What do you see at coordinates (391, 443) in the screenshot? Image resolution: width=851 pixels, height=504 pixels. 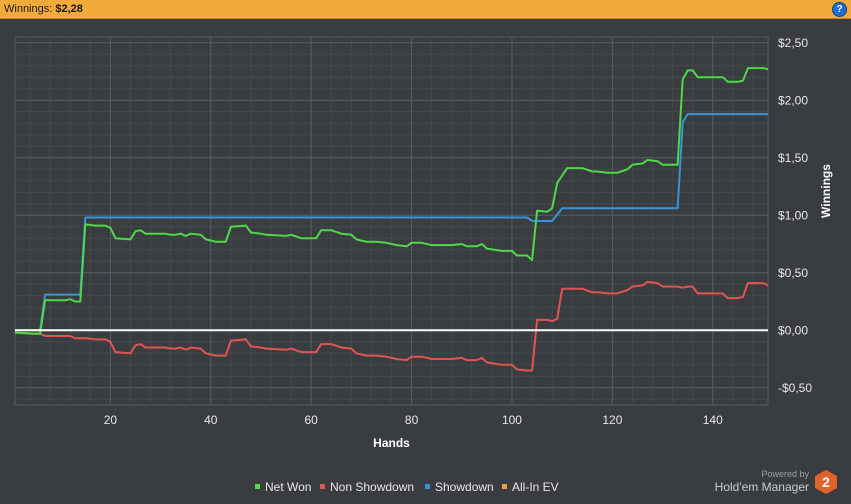 I see `x-axis-label: Hands` at bounding box center [391, 443].